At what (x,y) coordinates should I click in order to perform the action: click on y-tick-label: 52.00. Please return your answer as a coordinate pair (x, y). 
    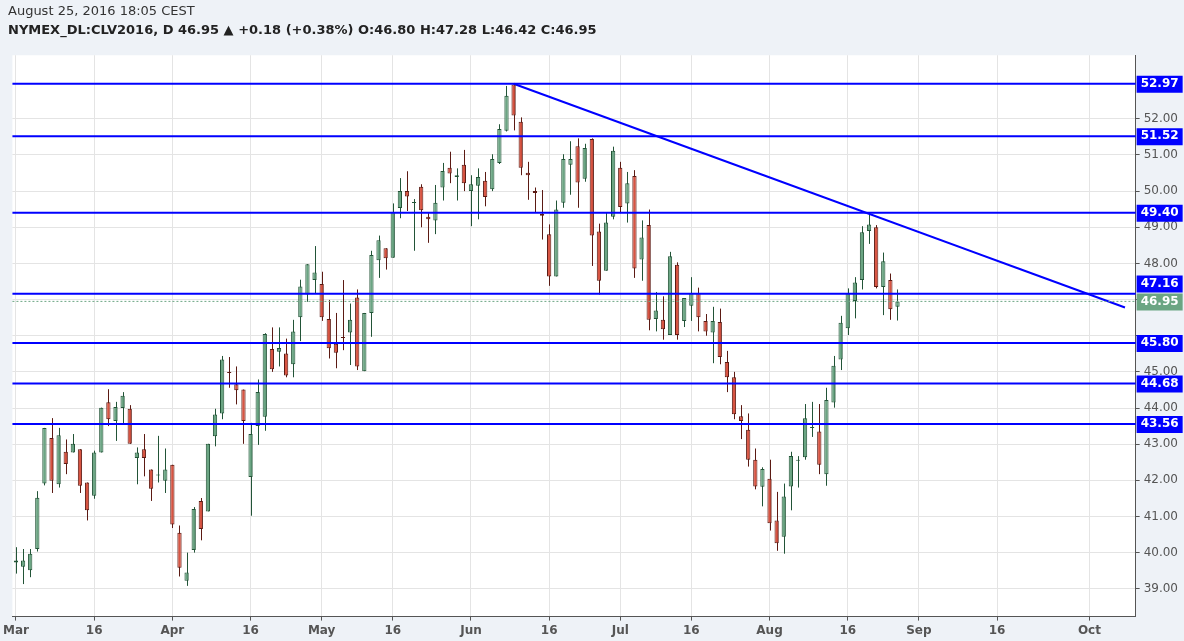
    Looking at the image, I should click on (1161, 117).